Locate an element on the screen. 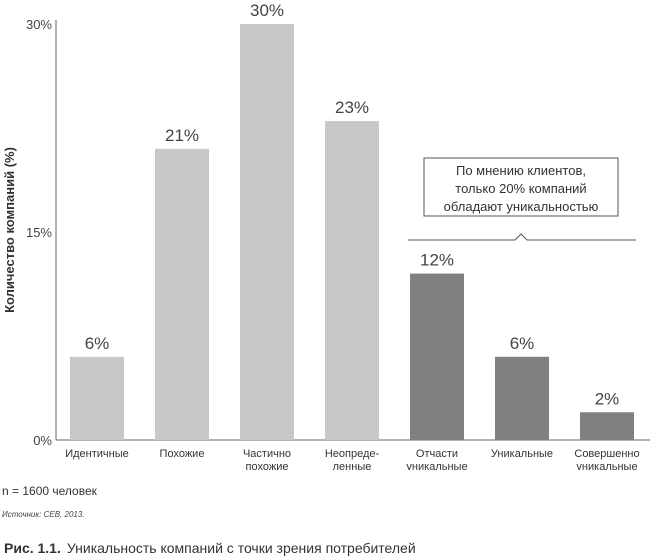 Image resolution: width=650 pixels, height=560 pixels. category-label: Совершенно уникальные is located at coordinates (606, 459).